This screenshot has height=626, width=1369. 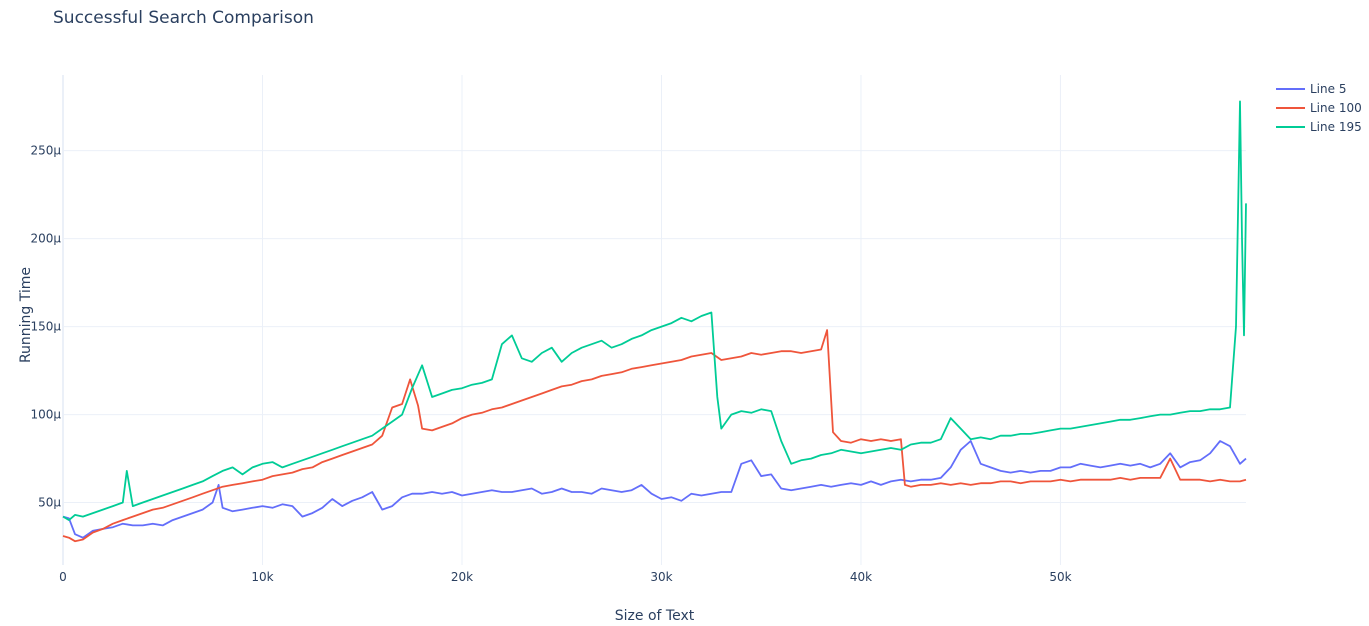 What do you see at coordinates (45, 415) in the screenshot?
I see `y-tick-label: 100μ` at bounding box center [45, 415].